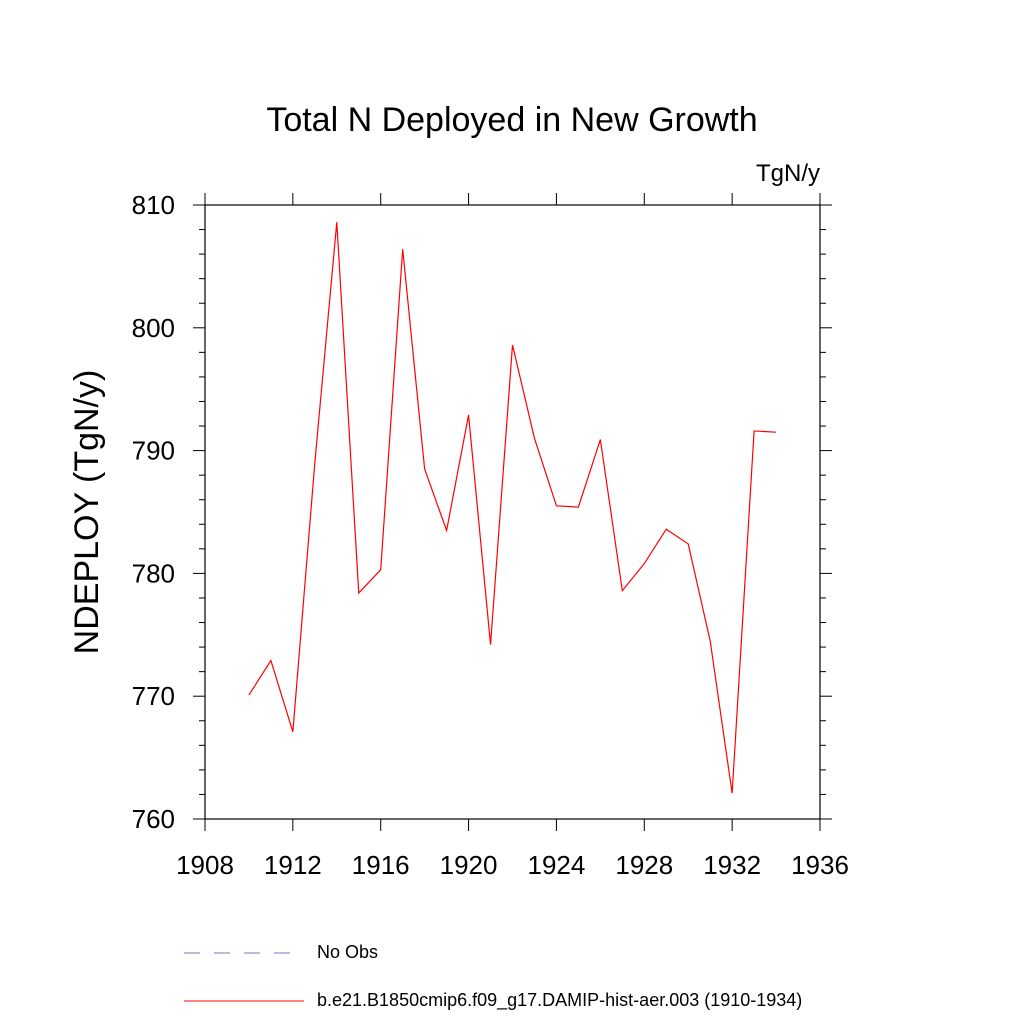 The image size is (1024, 1024). Describe the element at coordinates (732, 865) in the screenshot. I see `x-tick-label: 1932` at that location.